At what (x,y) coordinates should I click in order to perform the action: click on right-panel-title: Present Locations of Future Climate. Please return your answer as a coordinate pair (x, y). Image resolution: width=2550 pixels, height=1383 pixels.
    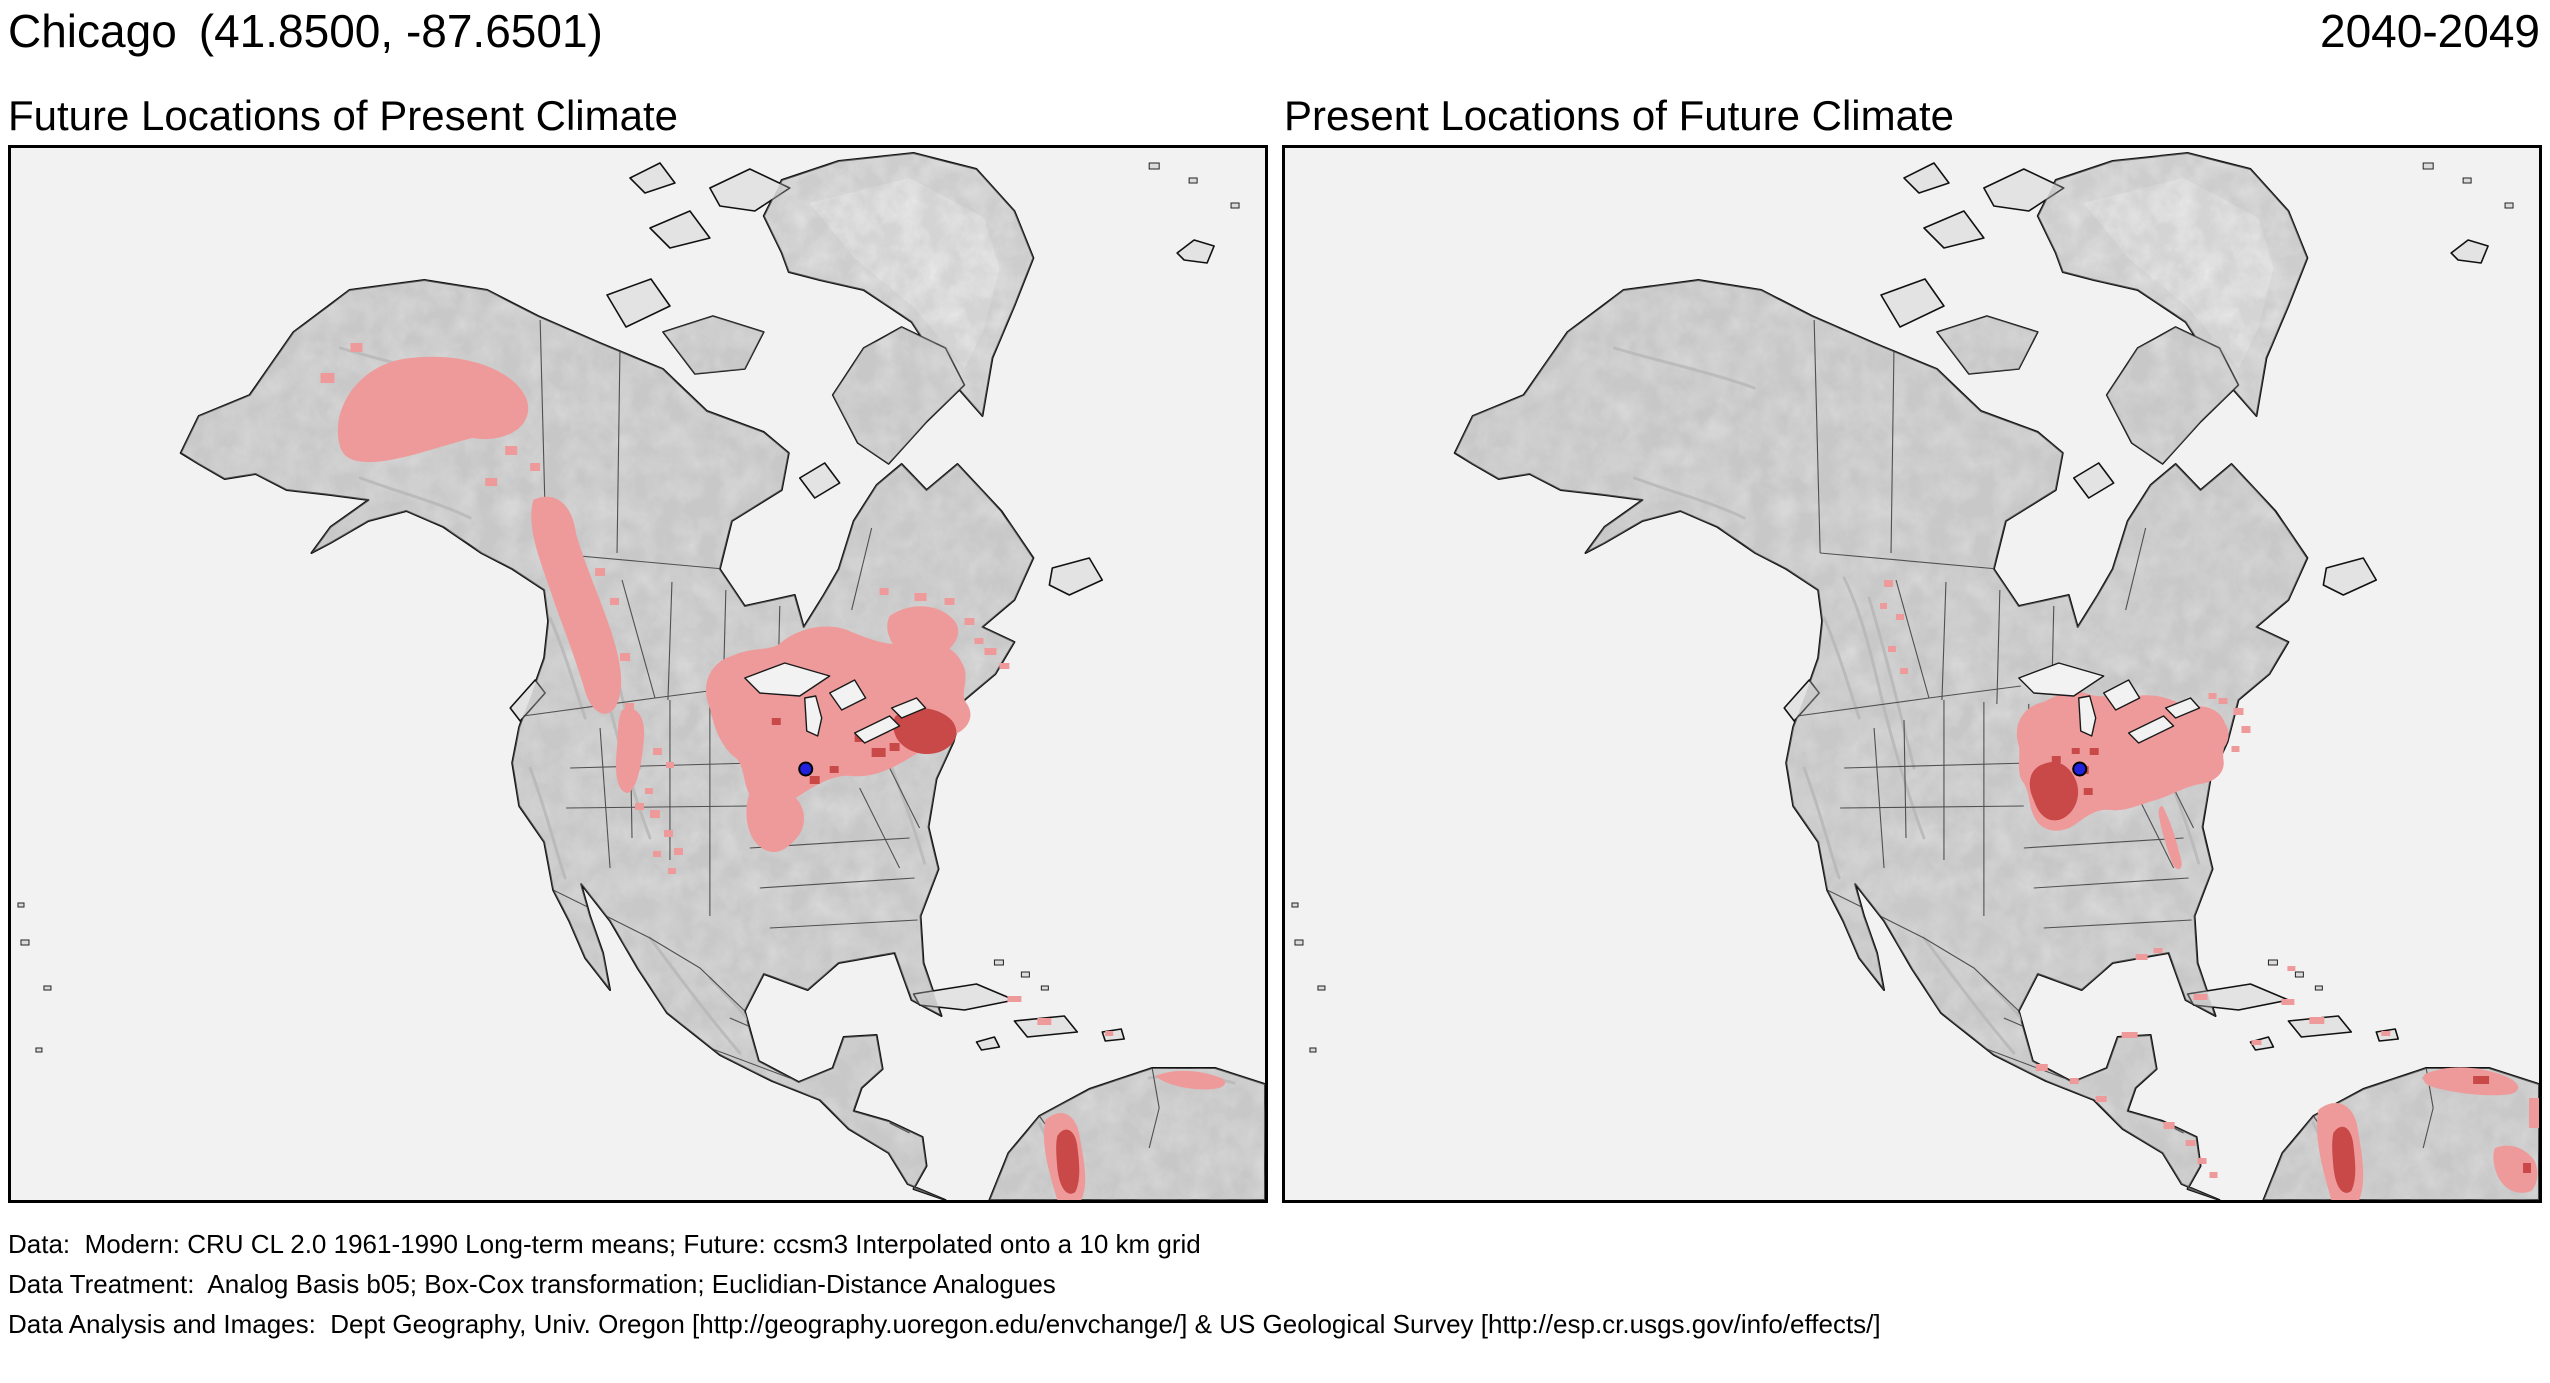
    Looking at the image, I should click on (1619, 115).